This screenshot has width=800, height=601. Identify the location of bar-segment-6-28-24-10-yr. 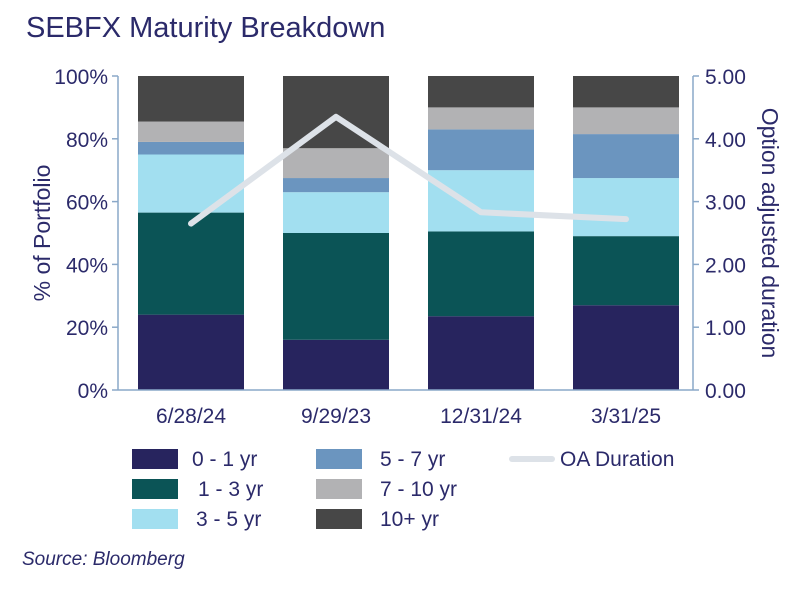
(191, 99).